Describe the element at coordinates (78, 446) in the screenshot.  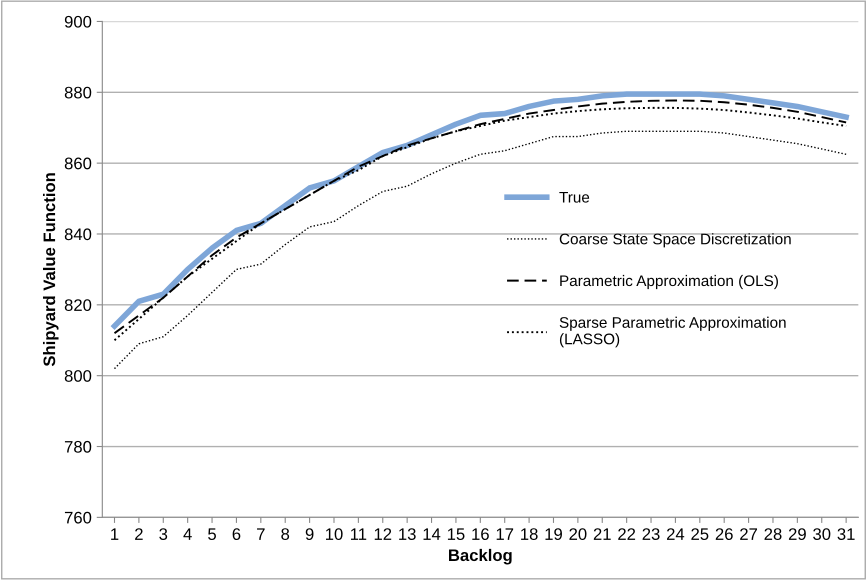
I see `y-tick-label: 780` at that location.